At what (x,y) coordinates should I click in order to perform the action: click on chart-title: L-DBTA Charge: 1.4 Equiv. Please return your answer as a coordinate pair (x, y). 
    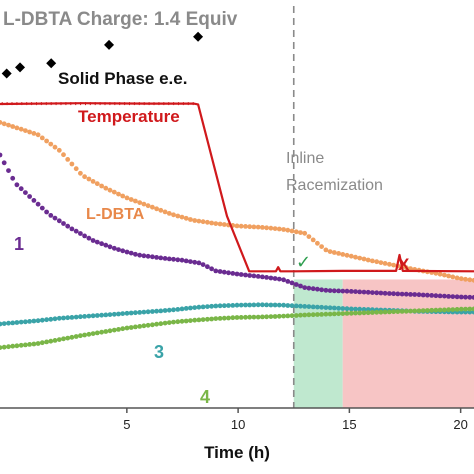
    Looking at the image, I should click on (120, 19).